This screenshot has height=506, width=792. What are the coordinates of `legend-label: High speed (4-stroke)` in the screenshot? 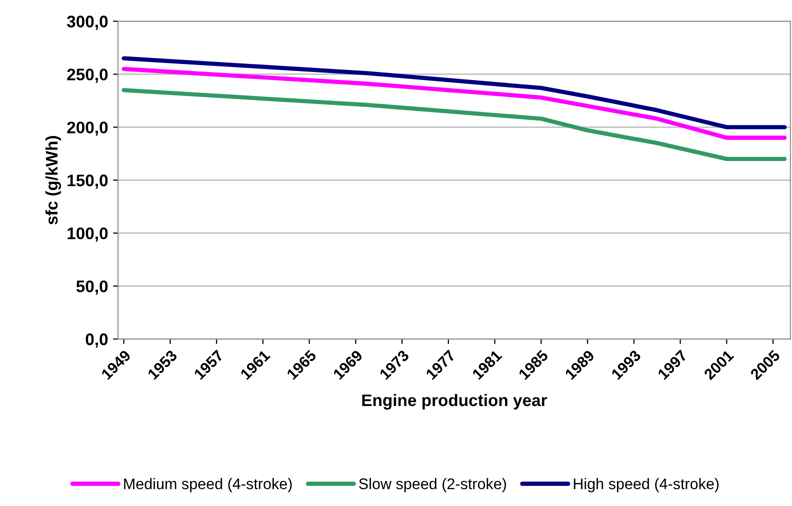 It's located at (646, 485).